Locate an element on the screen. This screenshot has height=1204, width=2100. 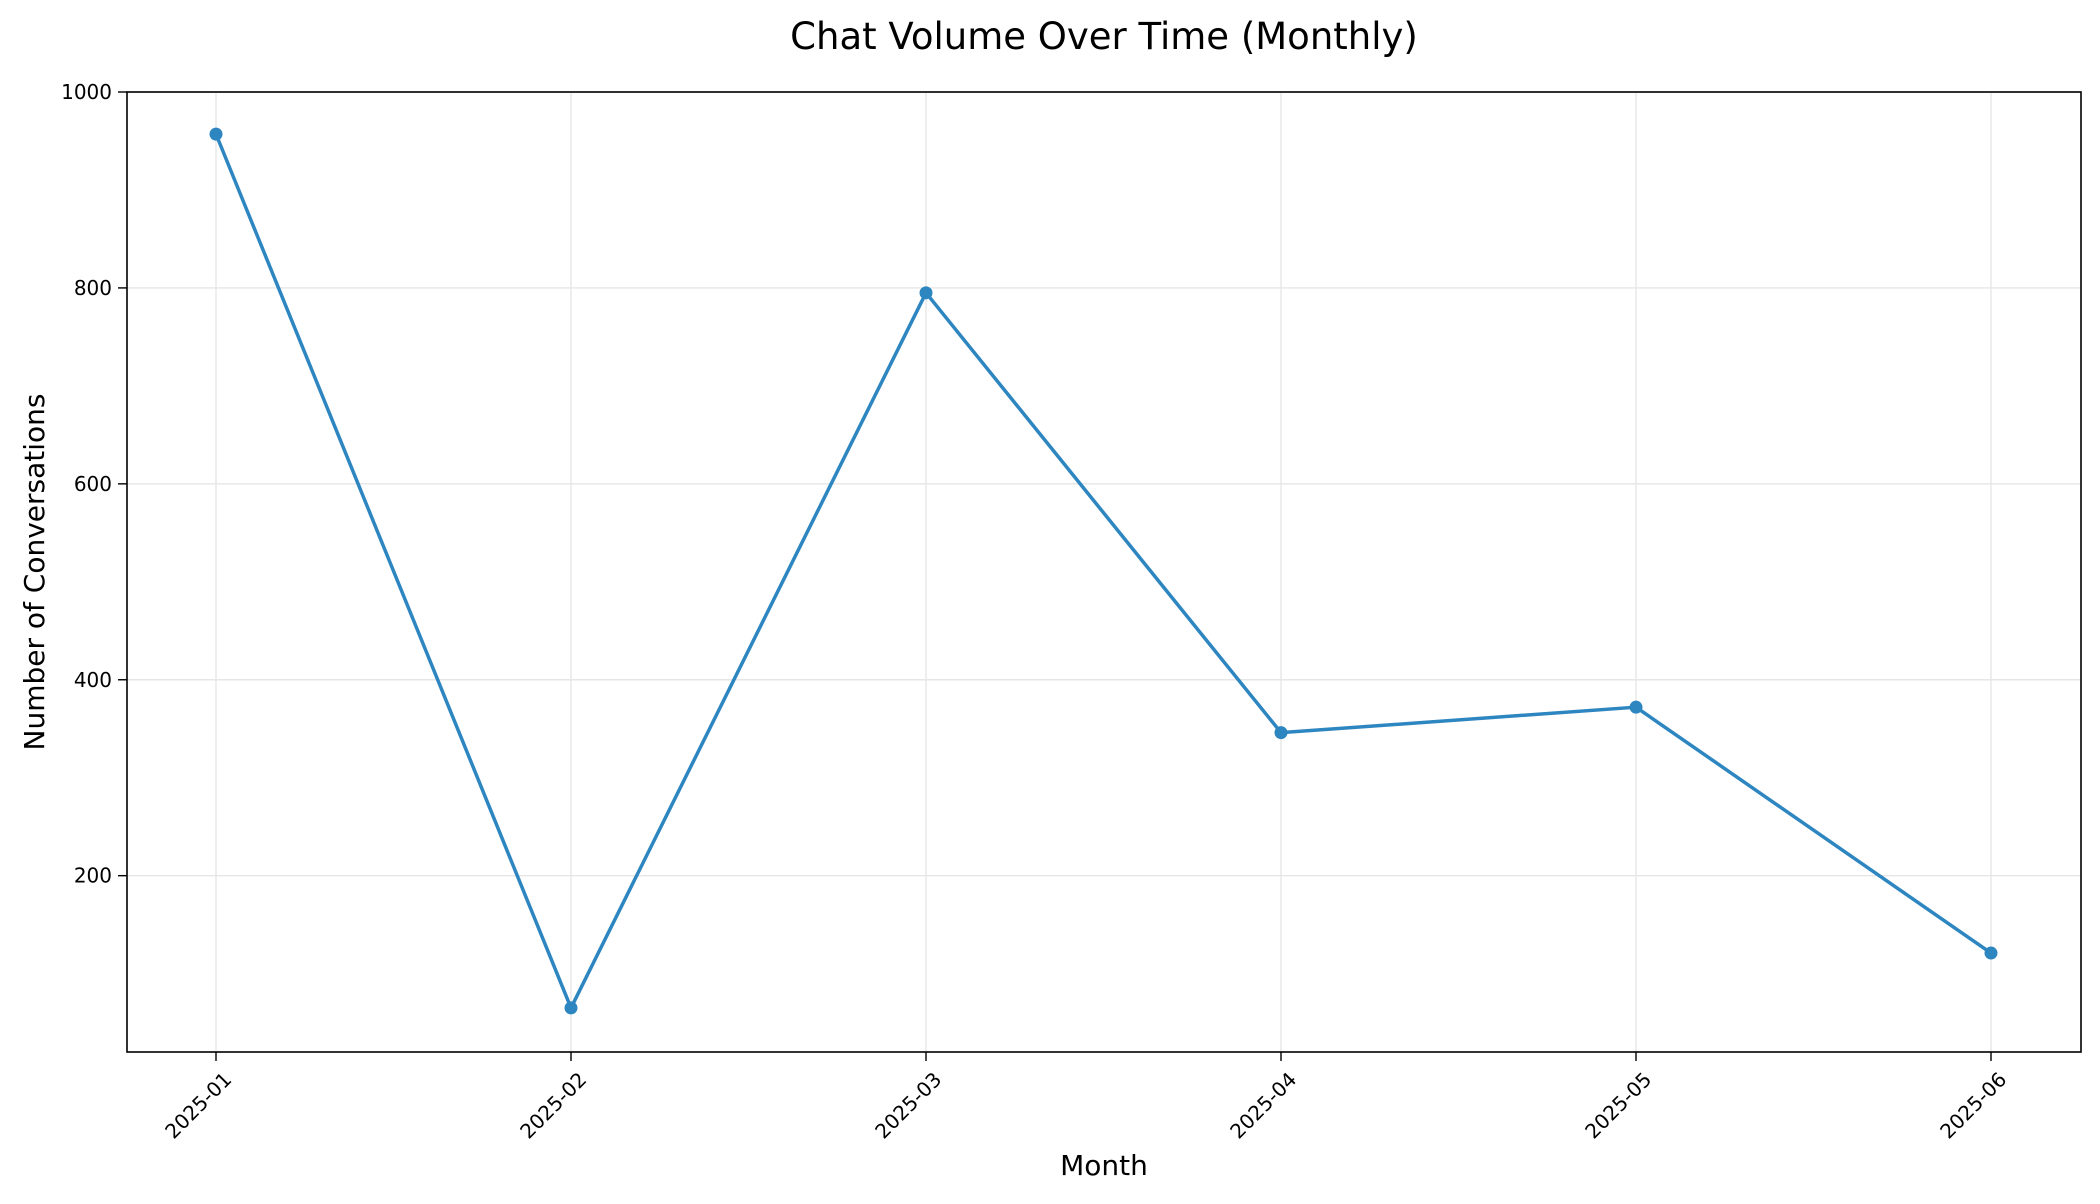
y-tick-label: 200 is located at coordinates (93, 876).